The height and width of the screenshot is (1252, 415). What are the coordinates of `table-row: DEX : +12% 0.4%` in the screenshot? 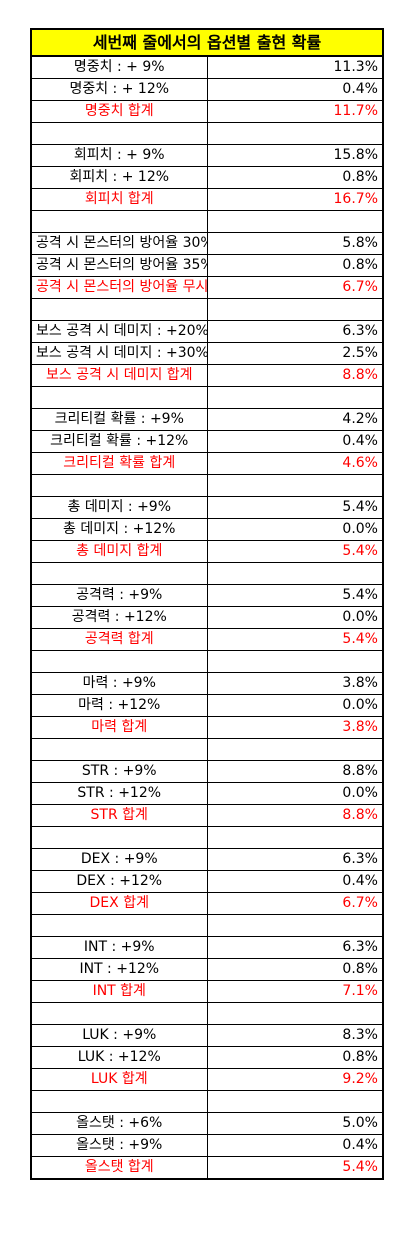 It's located at (207, 881).